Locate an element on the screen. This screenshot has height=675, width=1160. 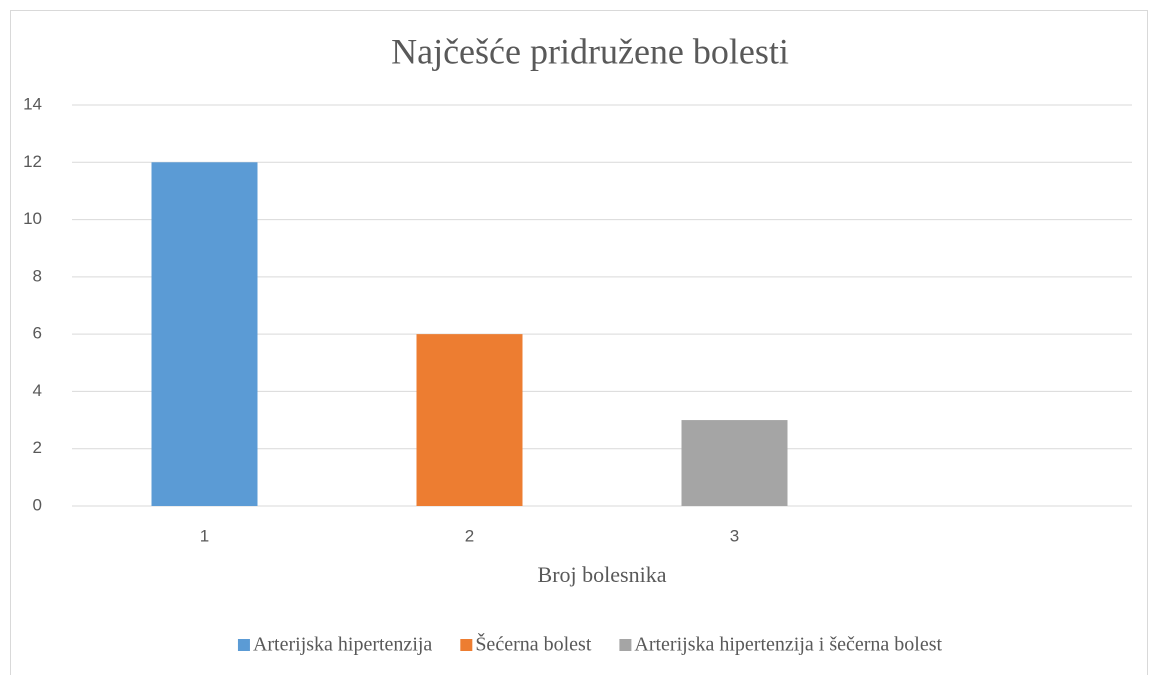
chart-title: Najčešće pridružene bolesti is located at coordinates (590, 51).